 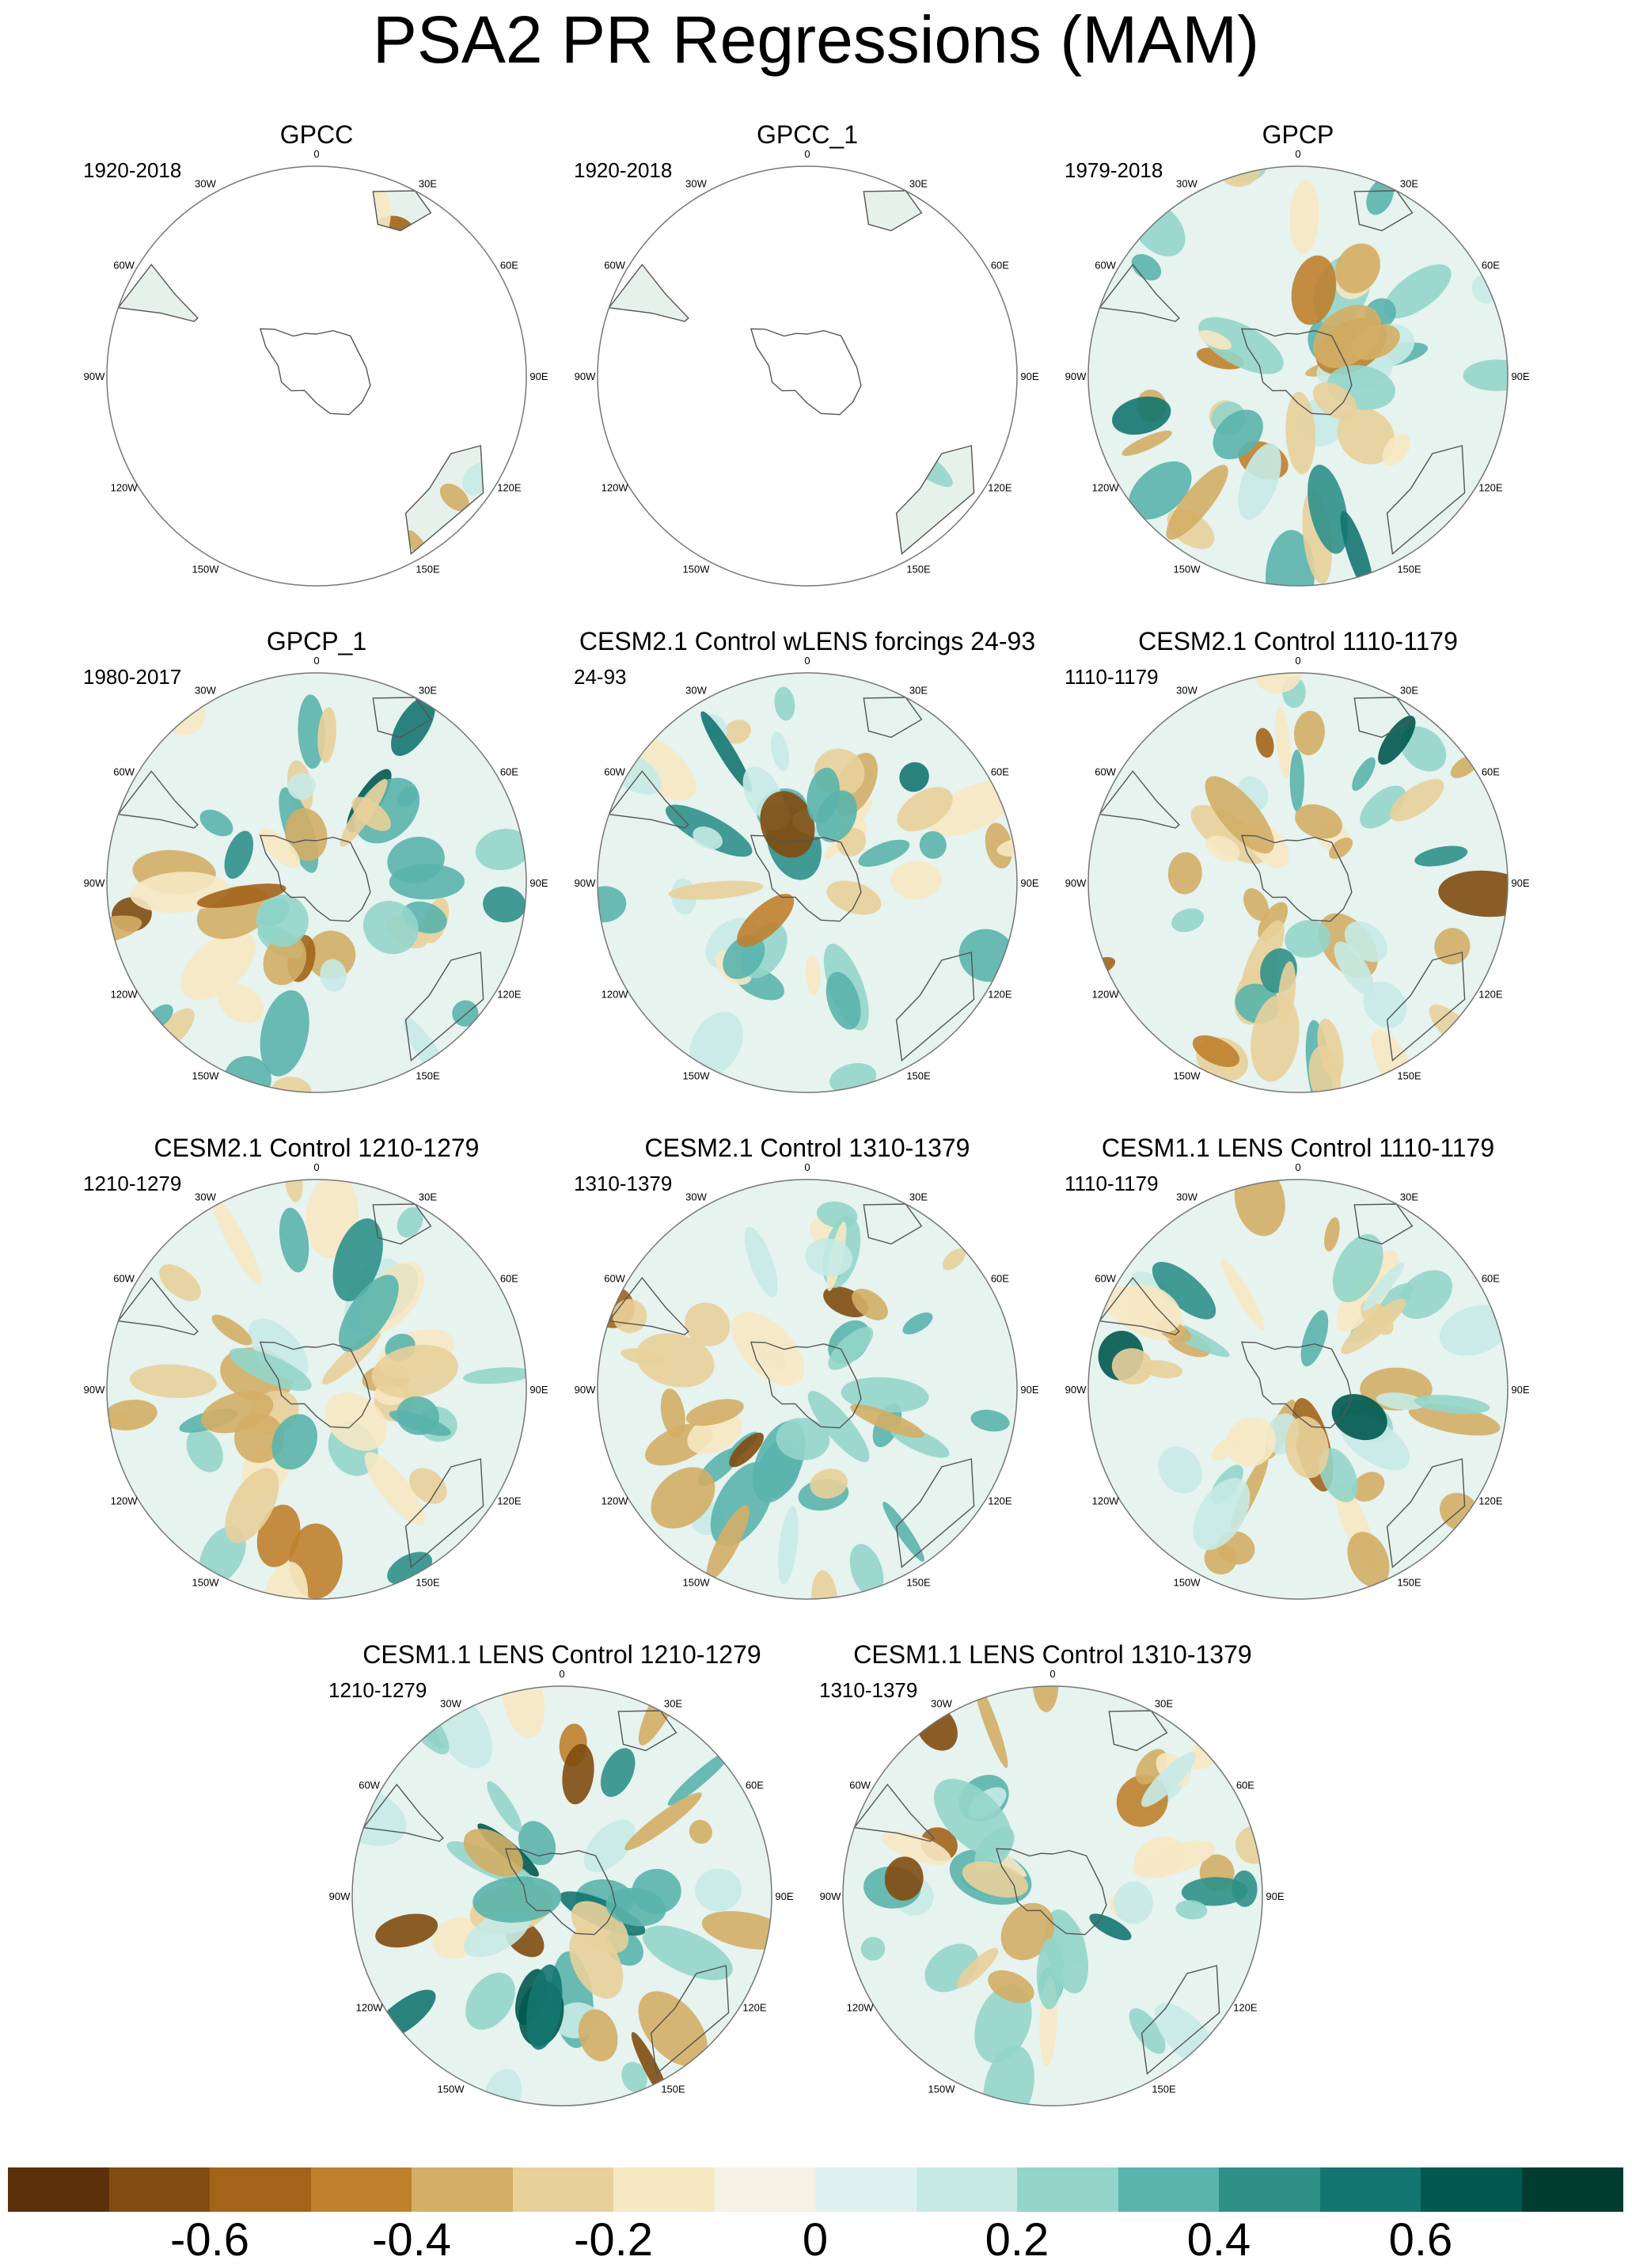 I want to click on colorbar-tick-label: 0, so click(x=815, y=2240).